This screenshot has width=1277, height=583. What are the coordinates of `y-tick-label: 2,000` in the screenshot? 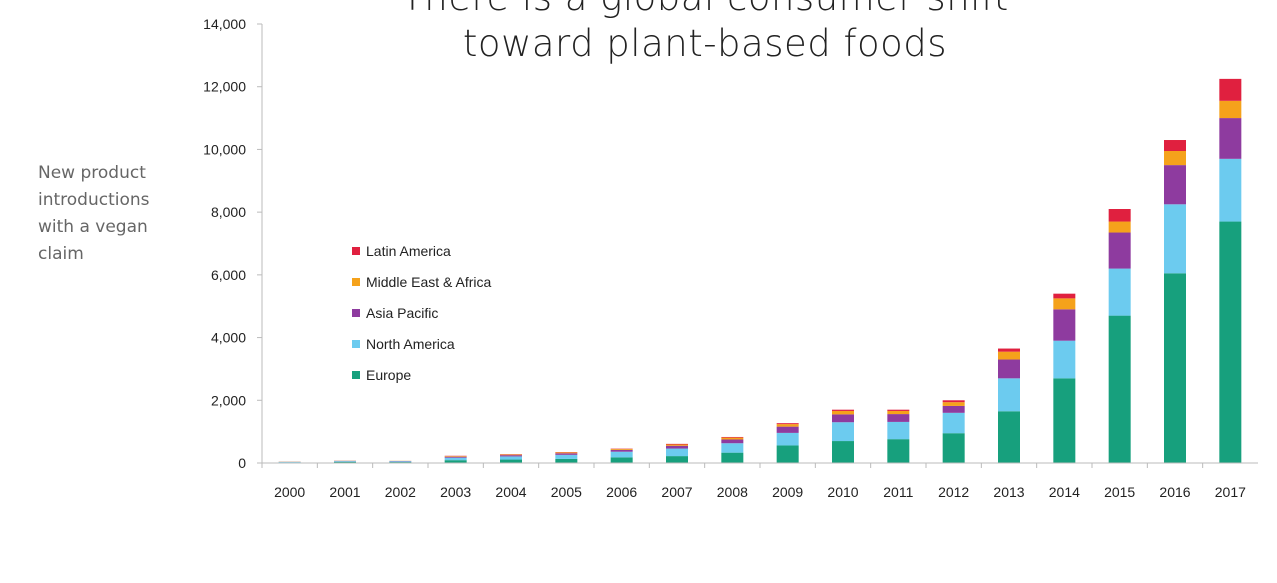 It's located at (228, 400).